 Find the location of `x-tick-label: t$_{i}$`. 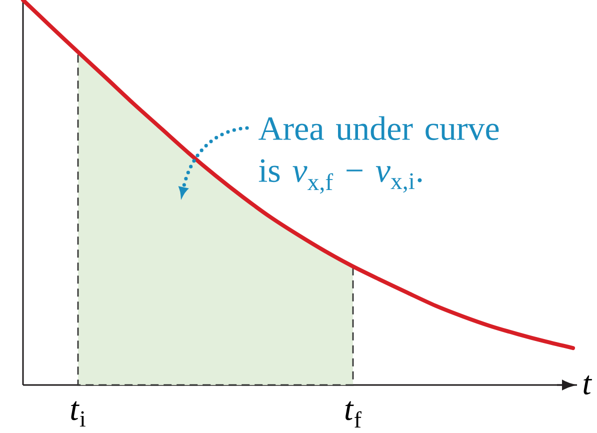

x-tick-label: t$_{i}$ is located at coordinates (78, 414).